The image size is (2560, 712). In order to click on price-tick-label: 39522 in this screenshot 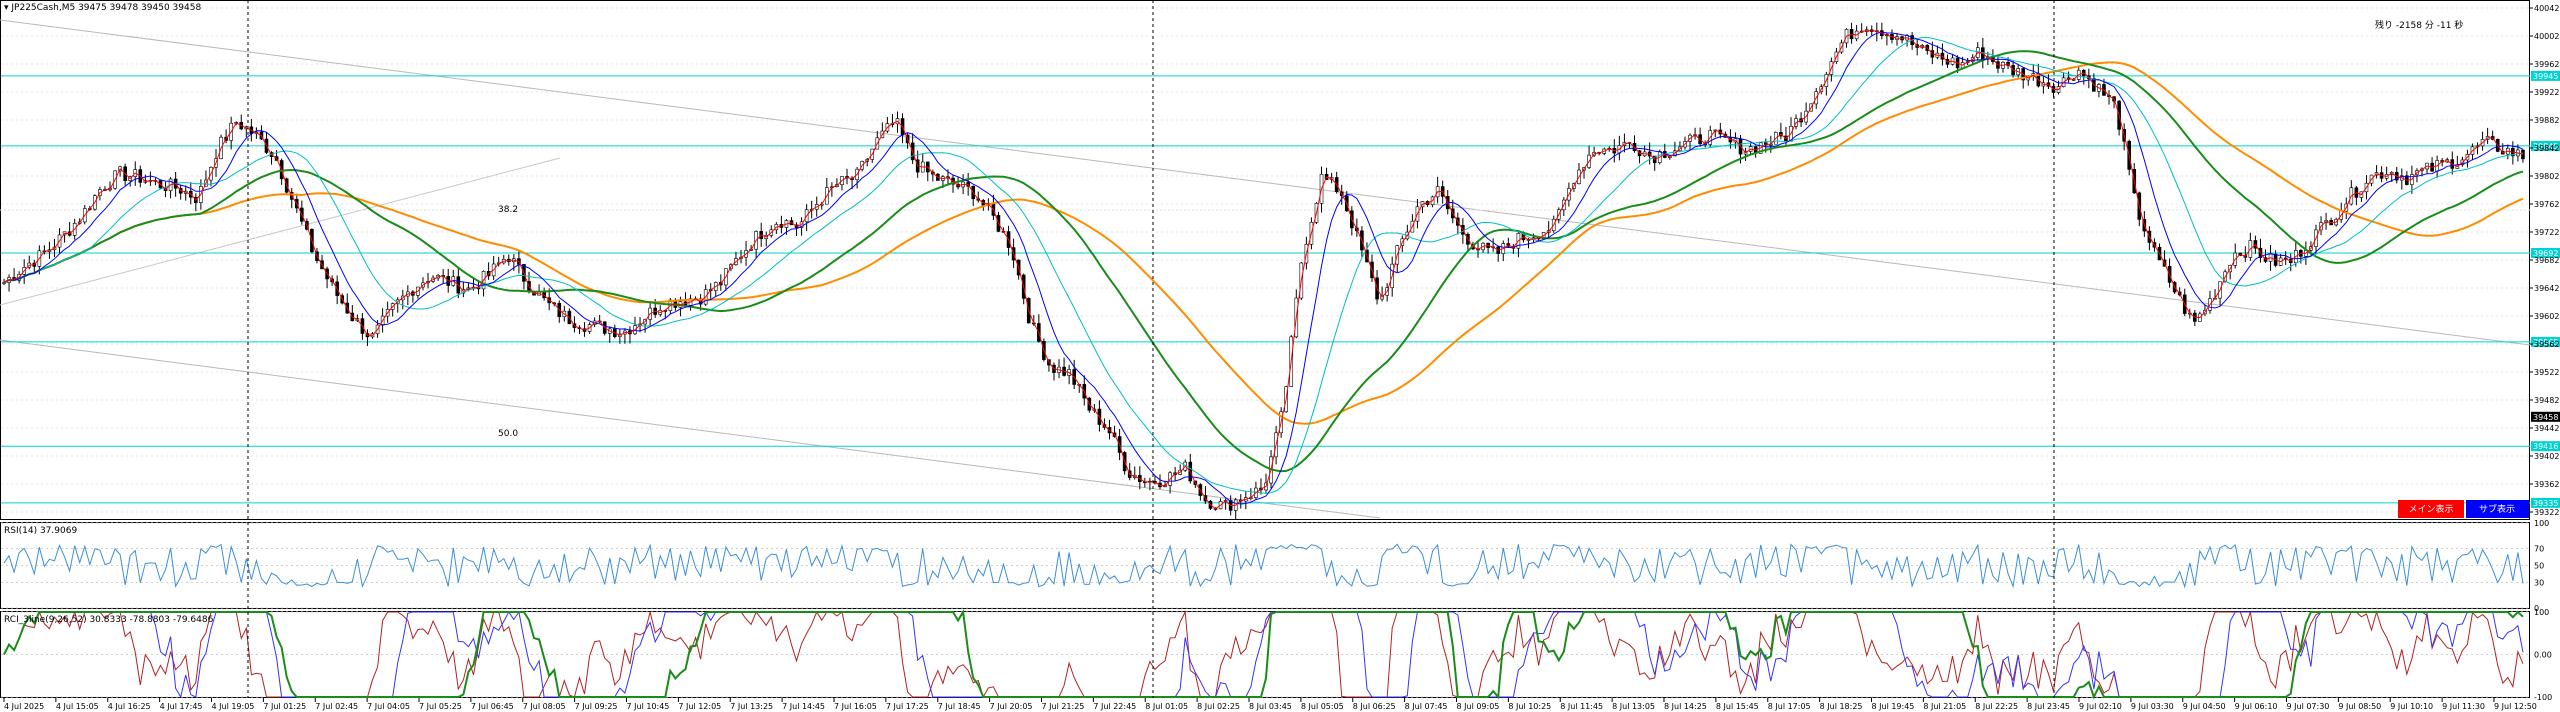, I will do `click(2546, 372)`.